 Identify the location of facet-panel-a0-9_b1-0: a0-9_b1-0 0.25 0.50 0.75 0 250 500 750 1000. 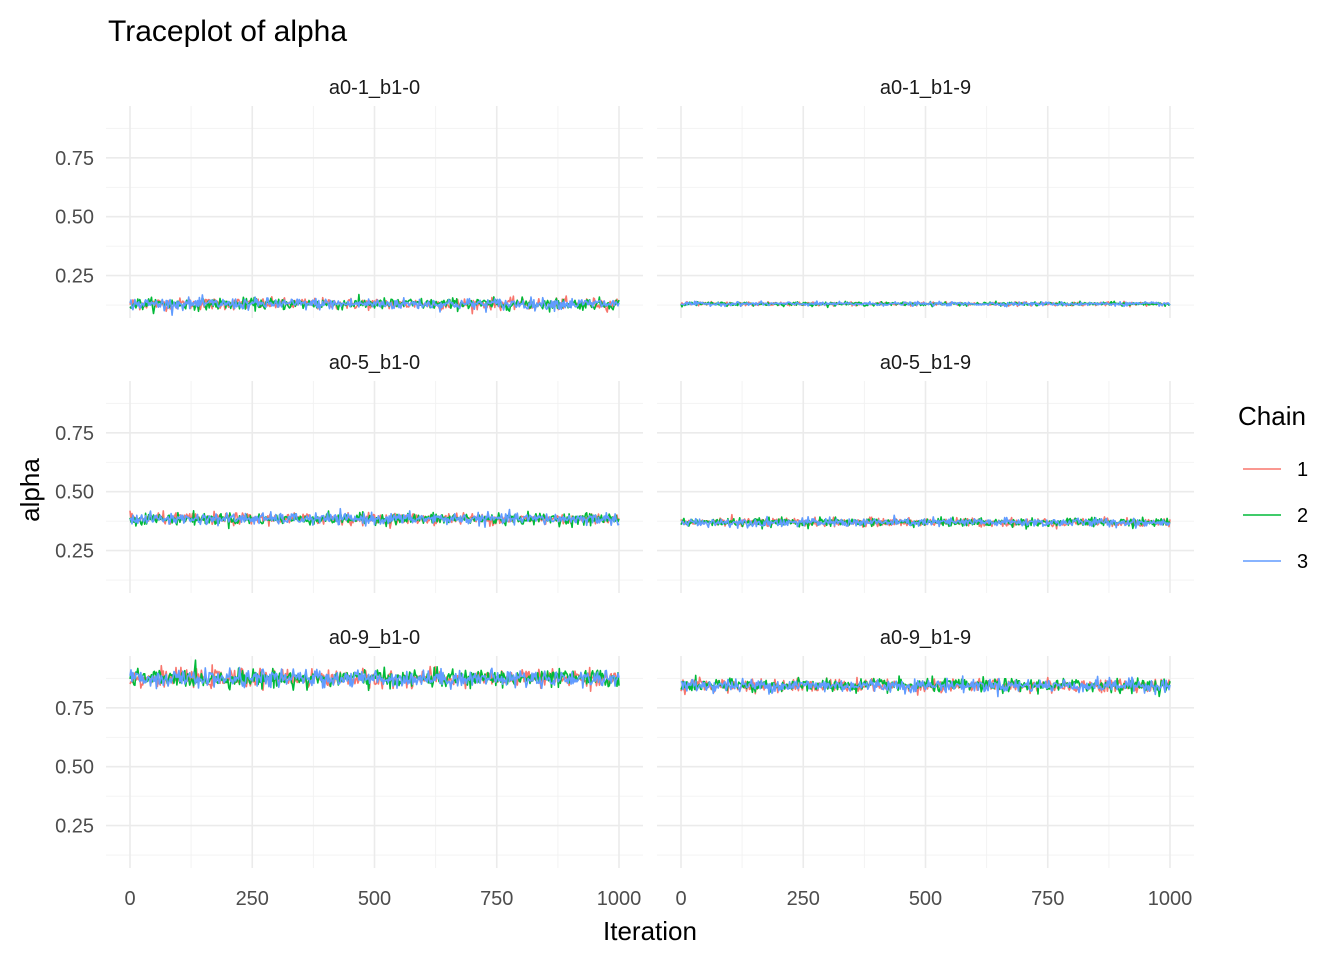
(349, 768).